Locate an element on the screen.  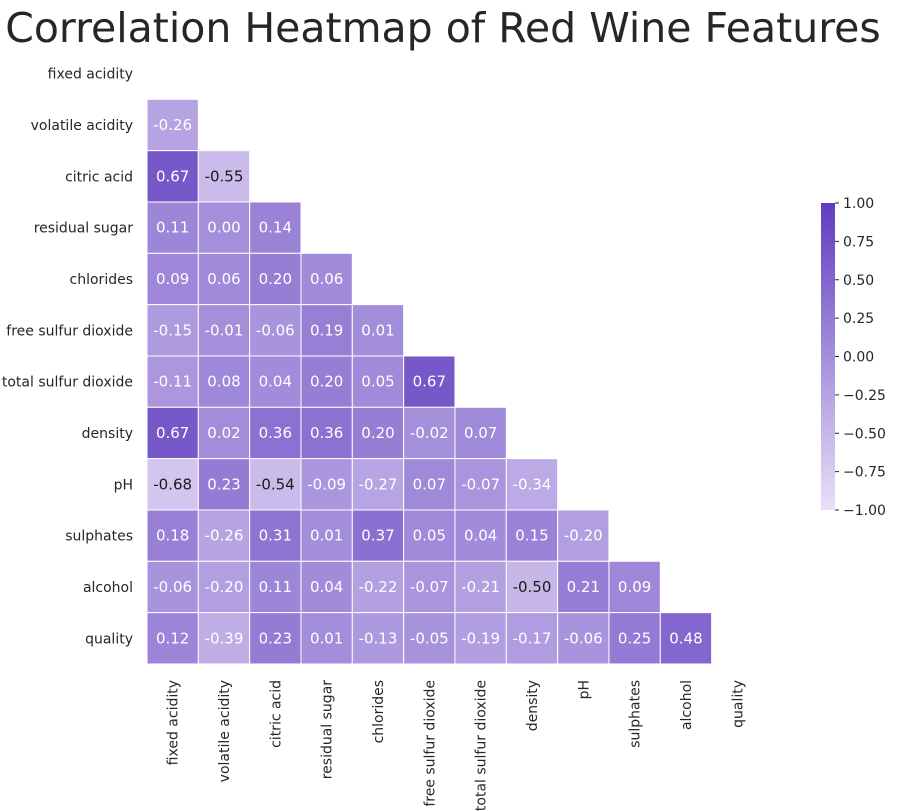
y-tick-label-density: density is located at coordinates (107, 434).